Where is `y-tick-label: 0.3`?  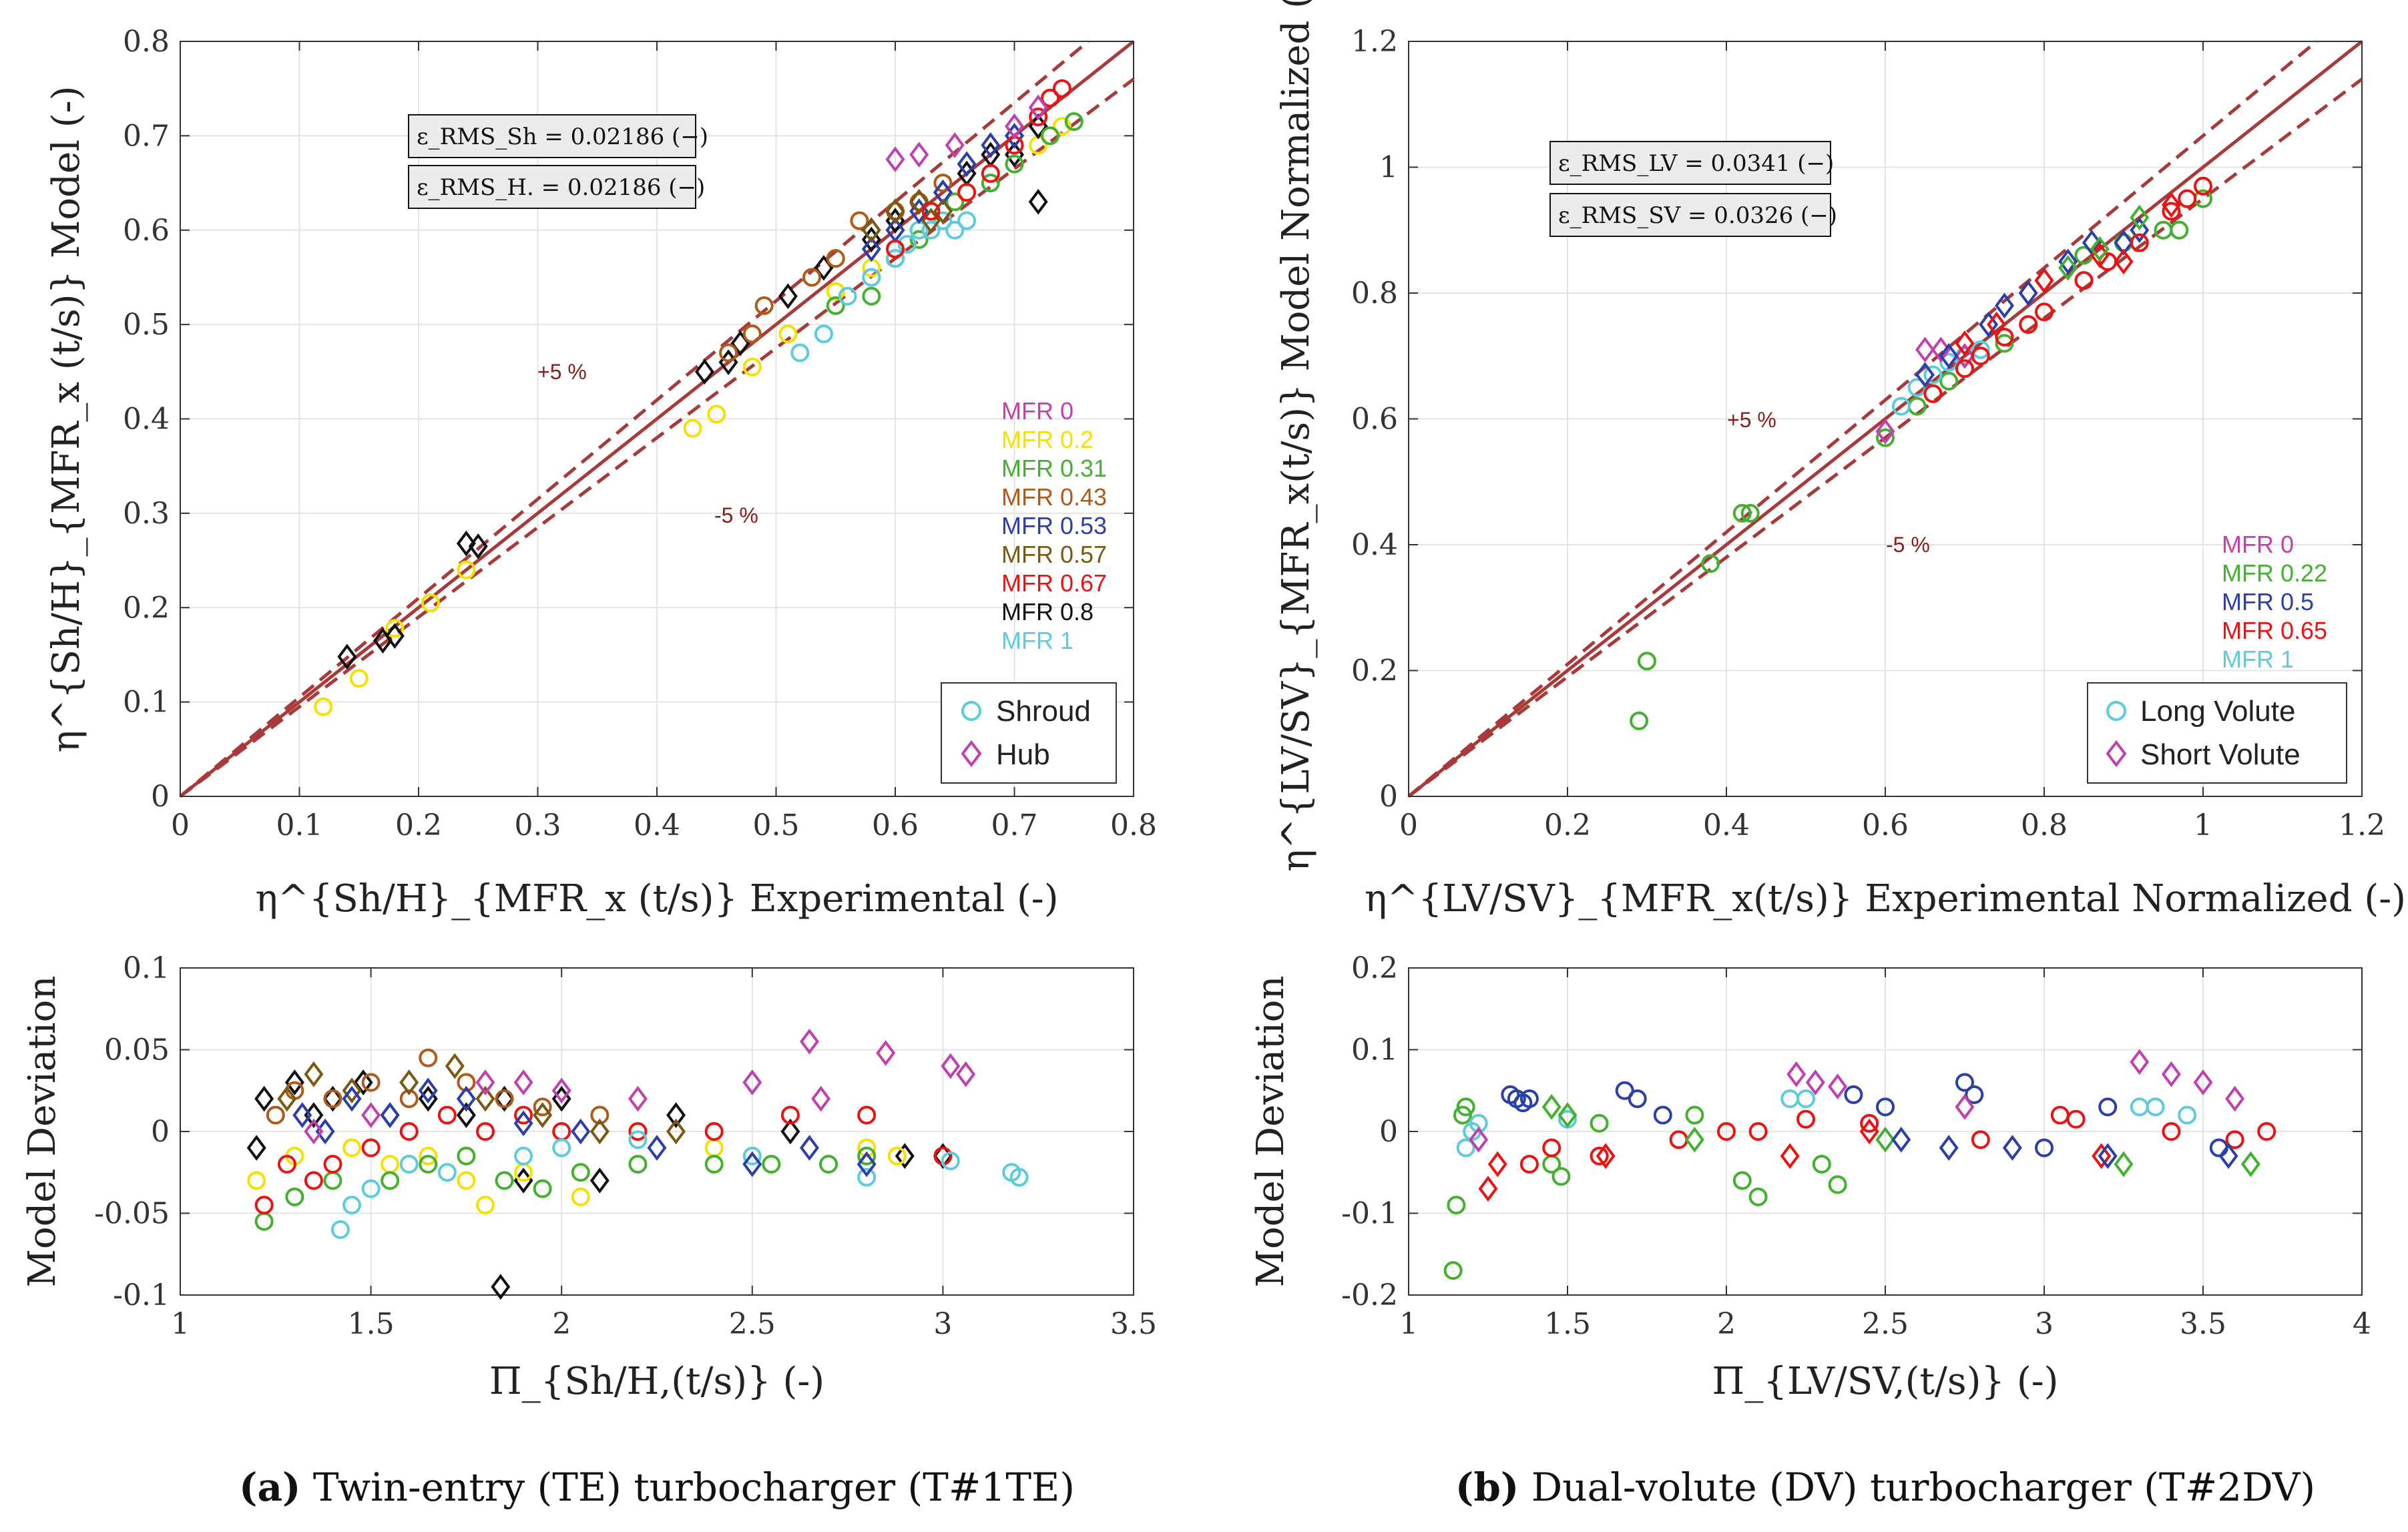 y-tick-label: 0.3 is located at coordinates (146, 514).